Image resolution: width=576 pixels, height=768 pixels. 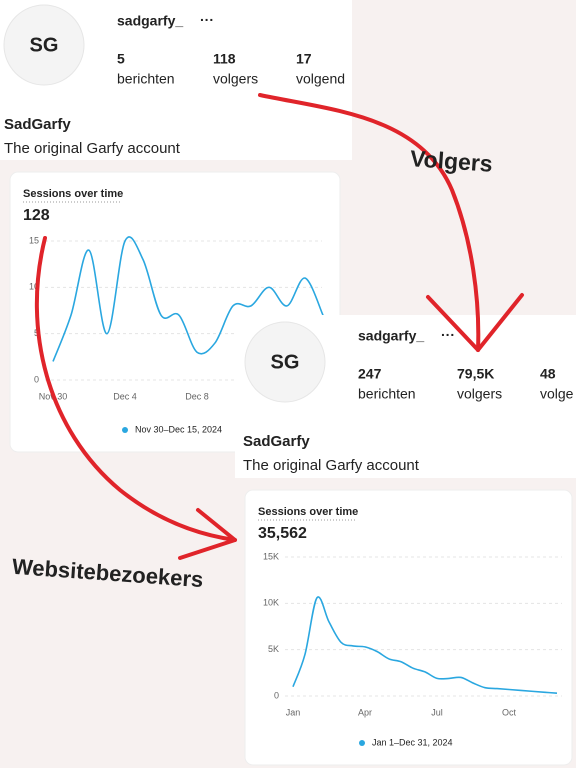 I want to click on stat-value: 48, so click(x=548, y=374).